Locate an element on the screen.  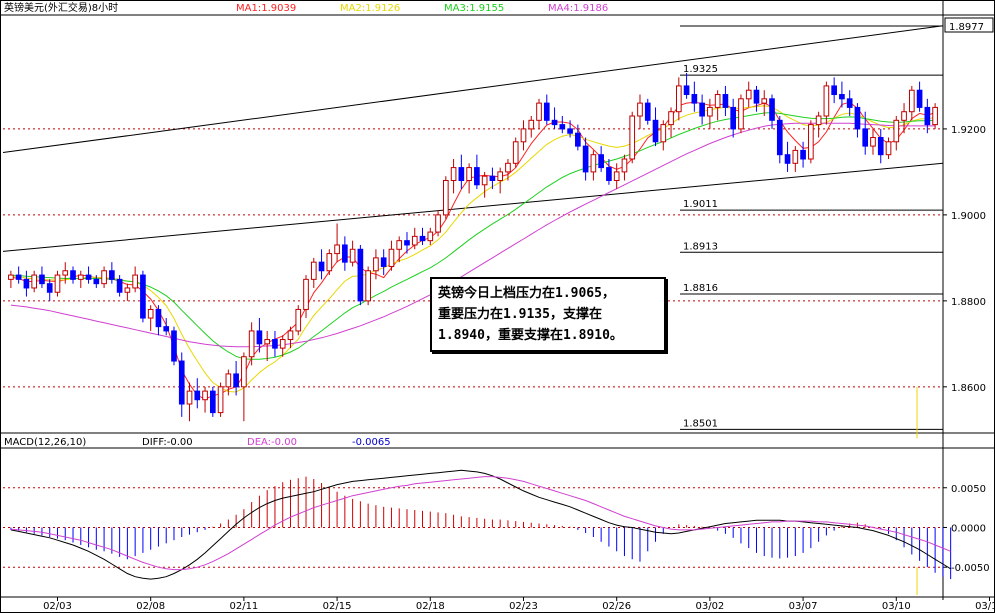
level-label: 1.9325 is located at coordinates (700, 69).